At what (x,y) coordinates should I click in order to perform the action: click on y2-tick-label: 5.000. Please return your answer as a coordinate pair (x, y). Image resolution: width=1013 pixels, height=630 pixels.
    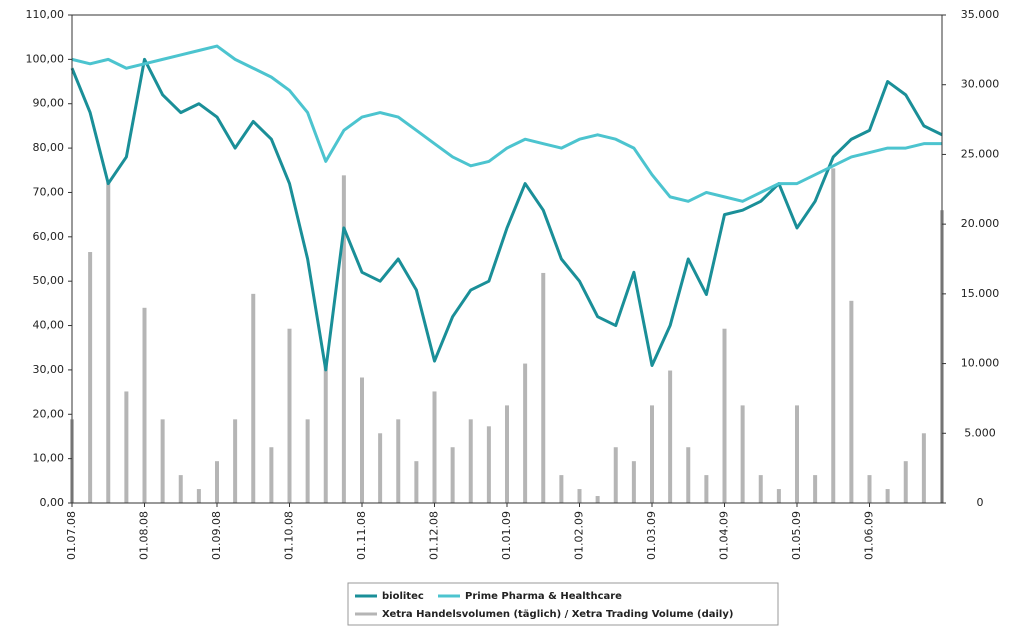
    Looking at the image, I should click on (980, 432).